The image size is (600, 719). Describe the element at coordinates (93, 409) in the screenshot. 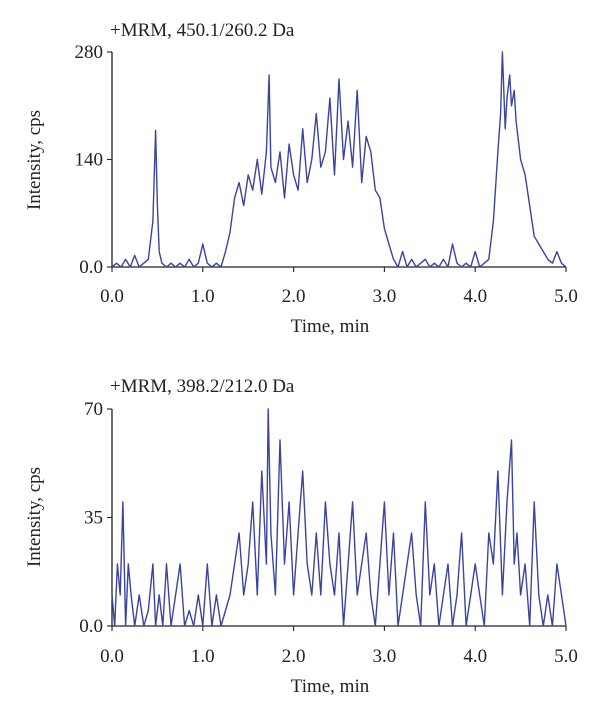

I see `y-tick-label: 70` at that location.